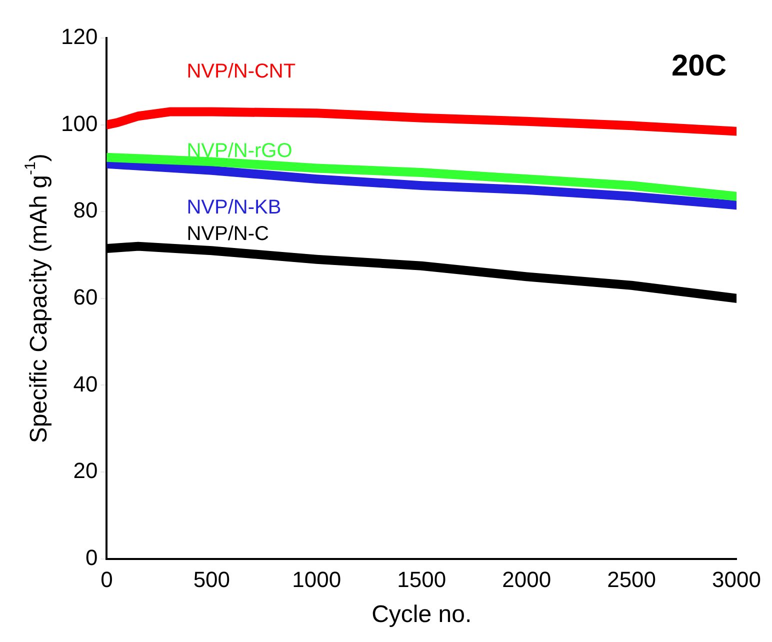 The width and height of the screenshot is (772, 642). What do you see at coordinates (85, 210) in the screenshot?
I see `y-tick-label: 80` at bounding box center [85, 210].